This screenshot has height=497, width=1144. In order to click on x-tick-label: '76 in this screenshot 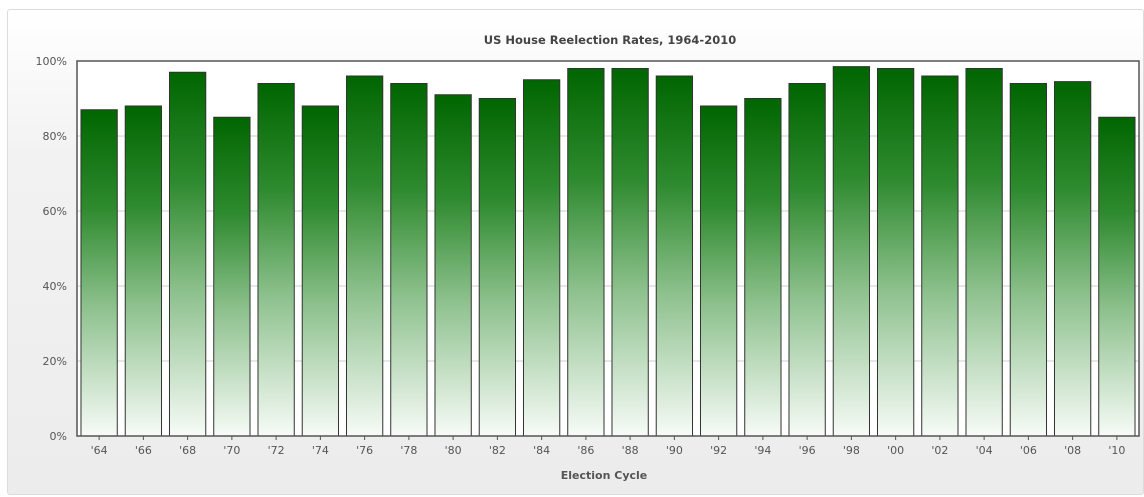, I will do `click(364, 450)`.